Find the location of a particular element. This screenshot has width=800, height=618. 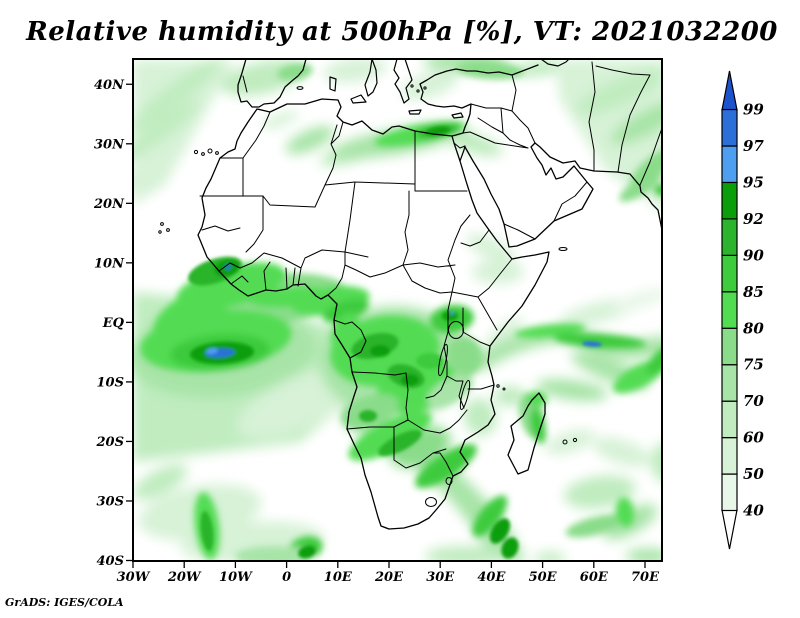

lon-tick-label: 60E is located at coordinates (594, 577).